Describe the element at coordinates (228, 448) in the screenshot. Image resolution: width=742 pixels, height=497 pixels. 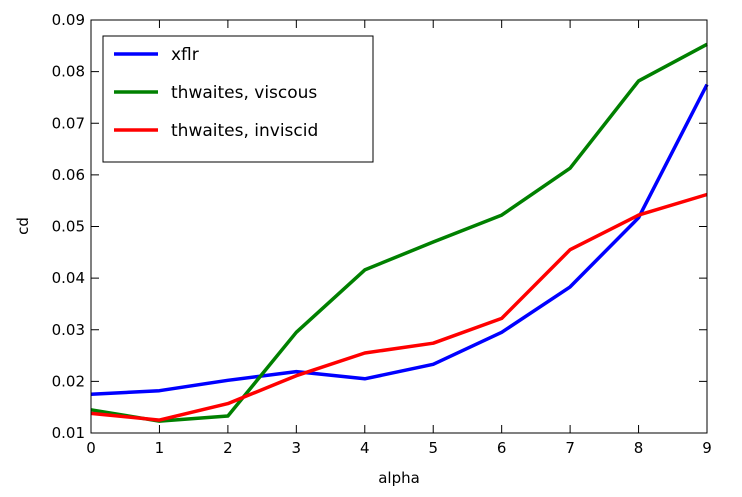
I see `x-tick-label: 2` at that location.